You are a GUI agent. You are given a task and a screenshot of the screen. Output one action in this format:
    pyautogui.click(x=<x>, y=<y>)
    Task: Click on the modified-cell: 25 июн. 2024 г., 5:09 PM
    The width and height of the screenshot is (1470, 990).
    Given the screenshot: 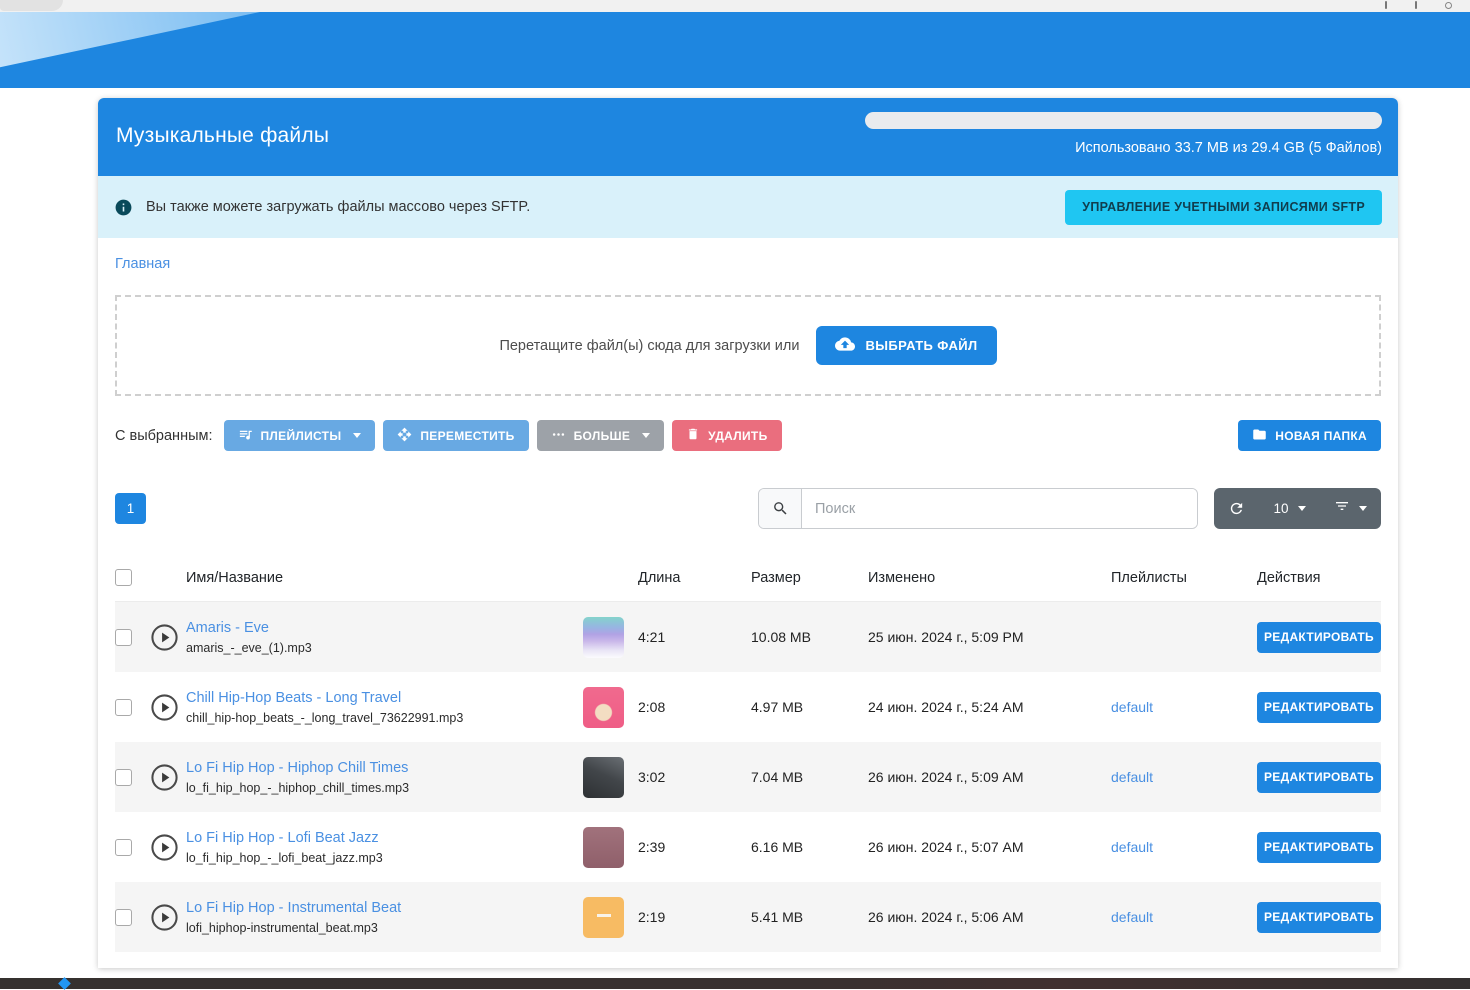 What is the action you would take?
    pyautogui.click(x=946, y=637)
    